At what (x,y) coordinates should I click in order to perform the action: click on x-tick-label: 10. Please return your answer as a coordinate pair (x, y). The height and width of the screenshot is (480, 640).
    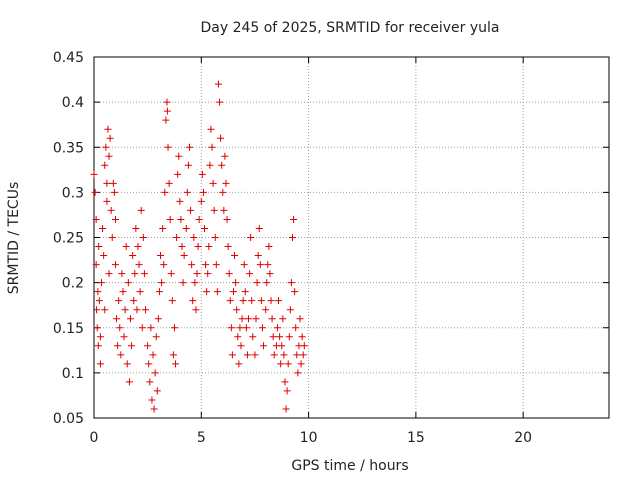
    Looking at the image, I should click on (309, 438).